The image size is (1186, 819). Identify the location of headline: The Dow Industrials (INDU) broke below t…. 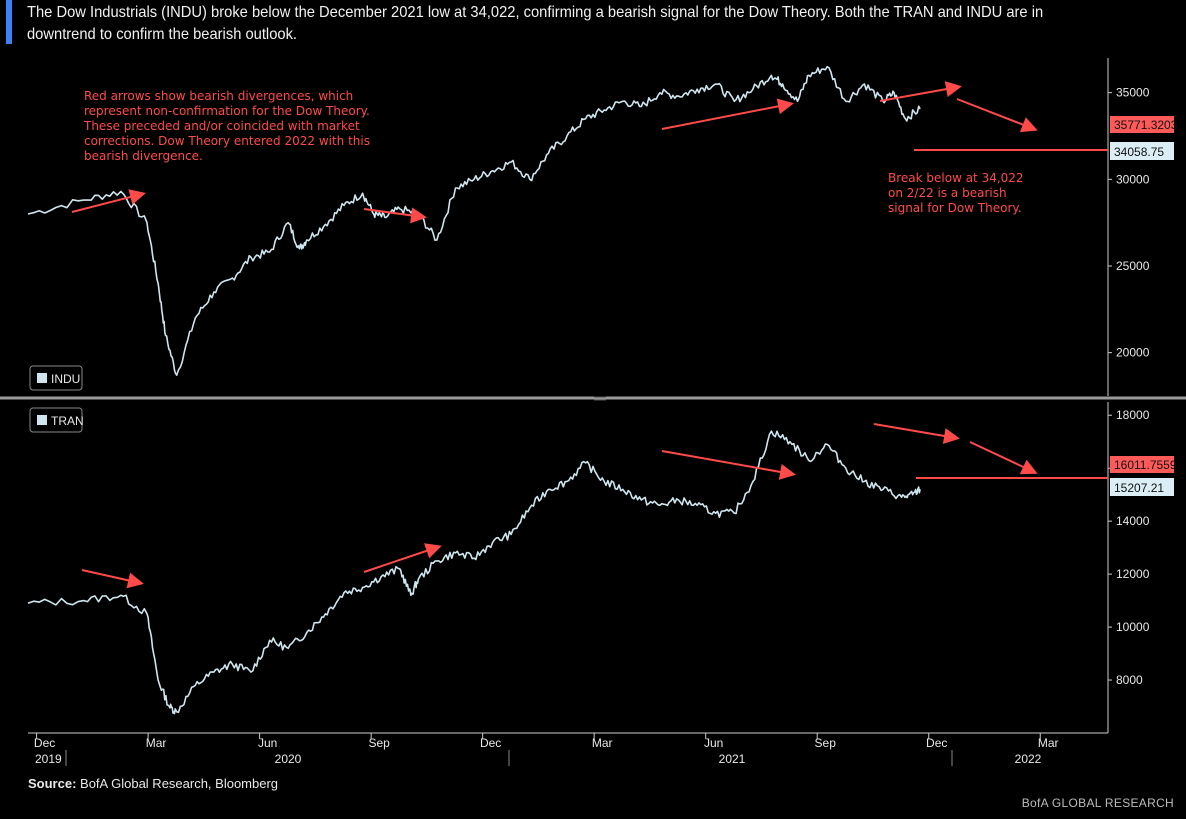
(535, 23).